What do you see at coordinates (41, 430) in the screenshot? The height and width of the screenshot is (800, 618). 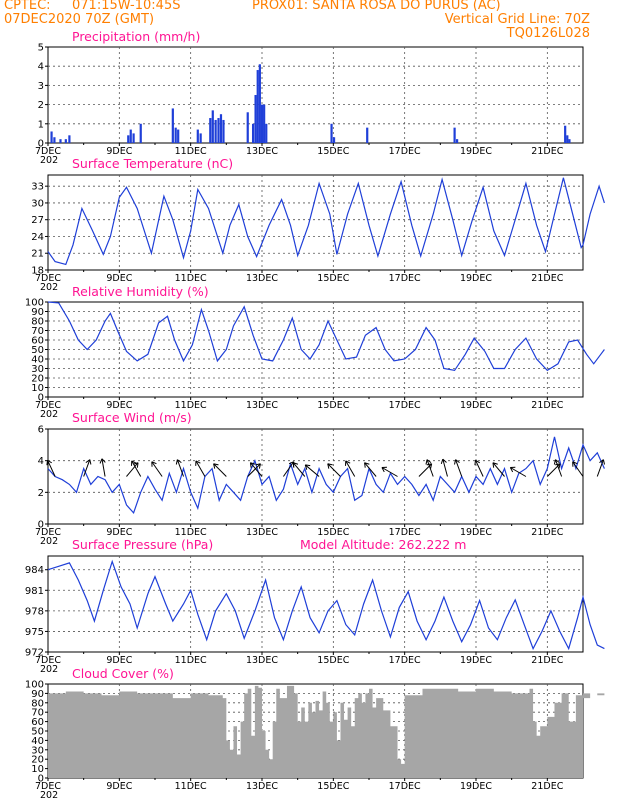 I see `y-tick-label: 6` at bounding box center [41, 430].